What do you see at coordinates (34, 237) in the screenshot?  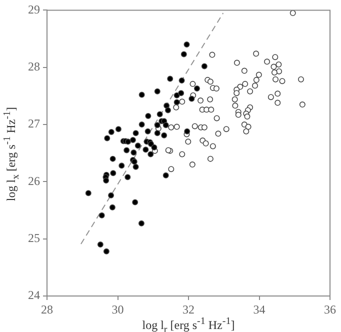 I see `y-tick-label: 25` at bounding box center [34, 237].